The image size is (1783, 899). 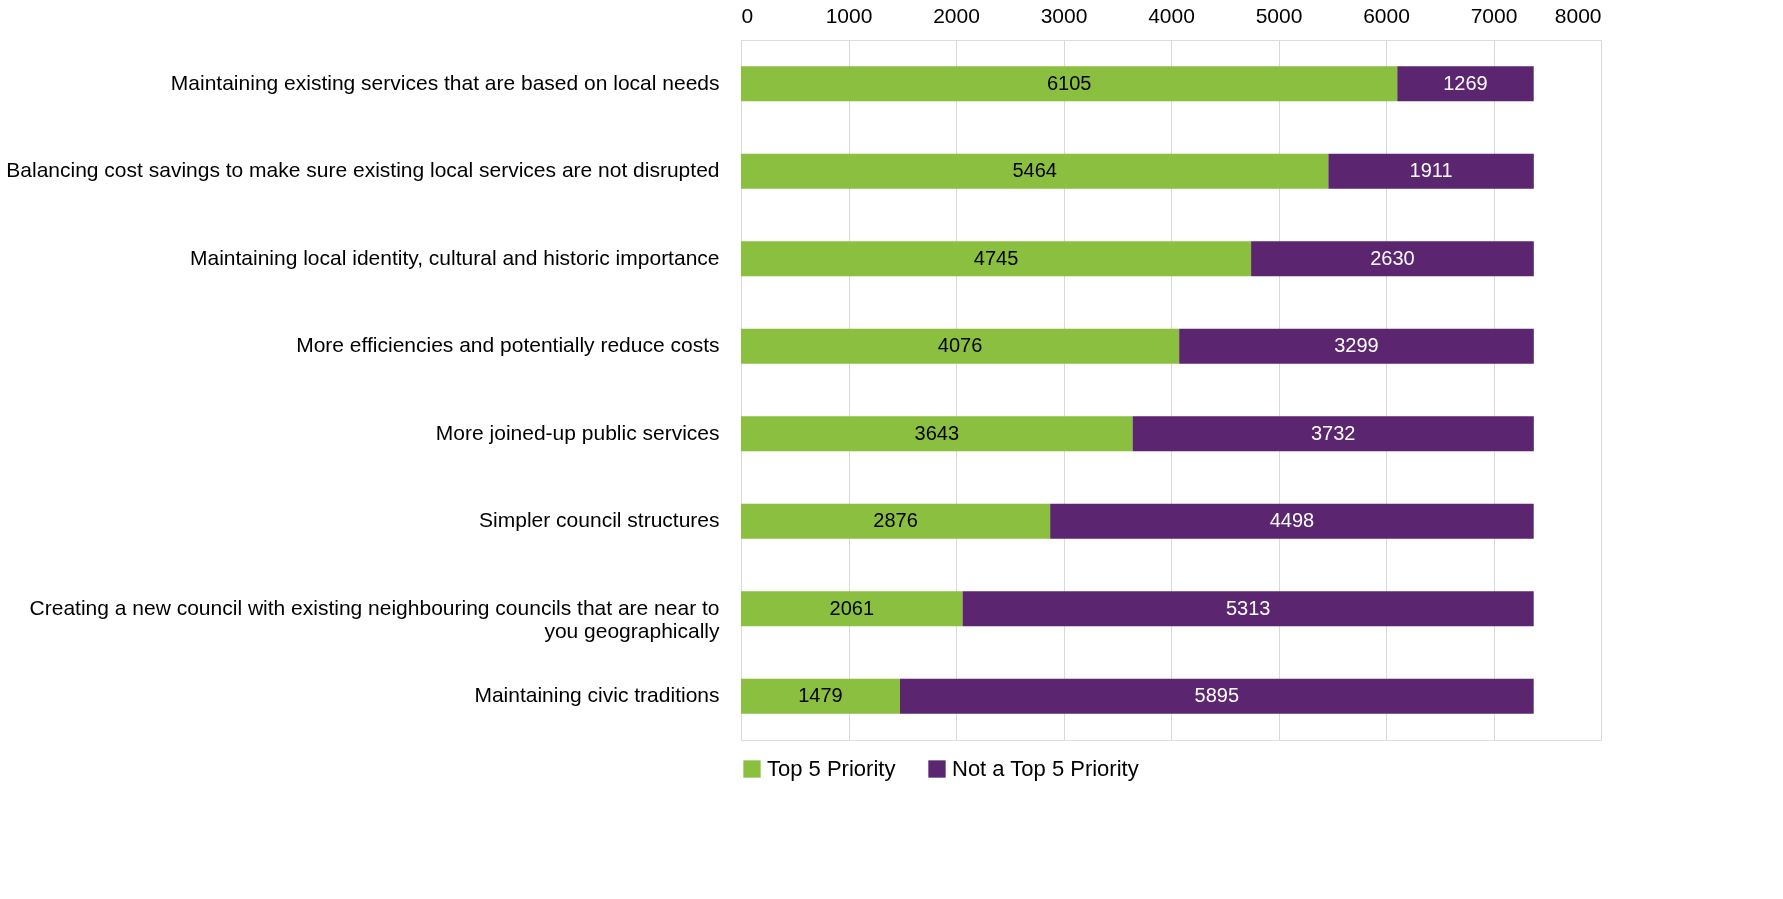 I want to click on y-tick-label: More joined-up public services, so click(x=577, y=432).